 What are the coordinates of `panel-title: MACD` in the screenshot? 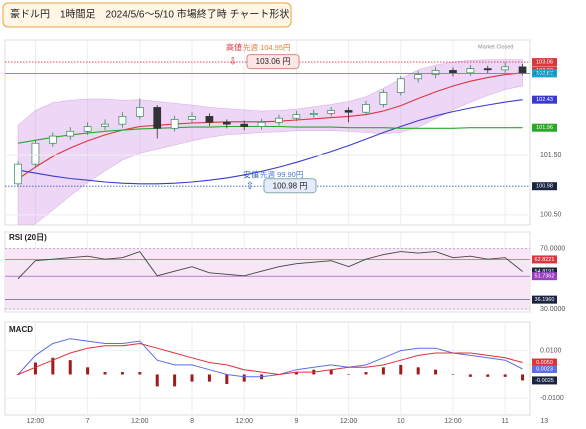 It's located at (21, 329).